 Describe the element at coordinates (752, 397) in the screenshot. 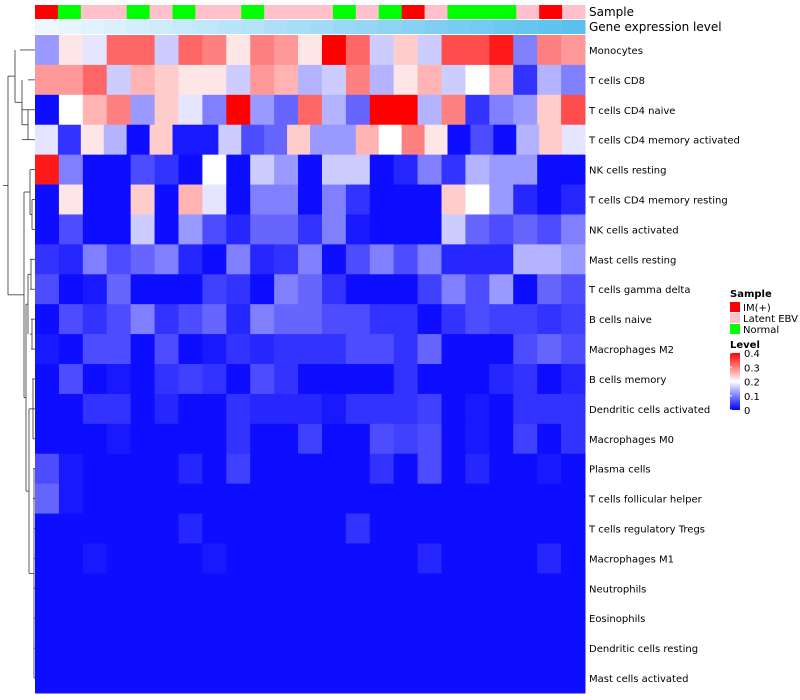

I see `legend-level-tick-label: 0.1` at that location.